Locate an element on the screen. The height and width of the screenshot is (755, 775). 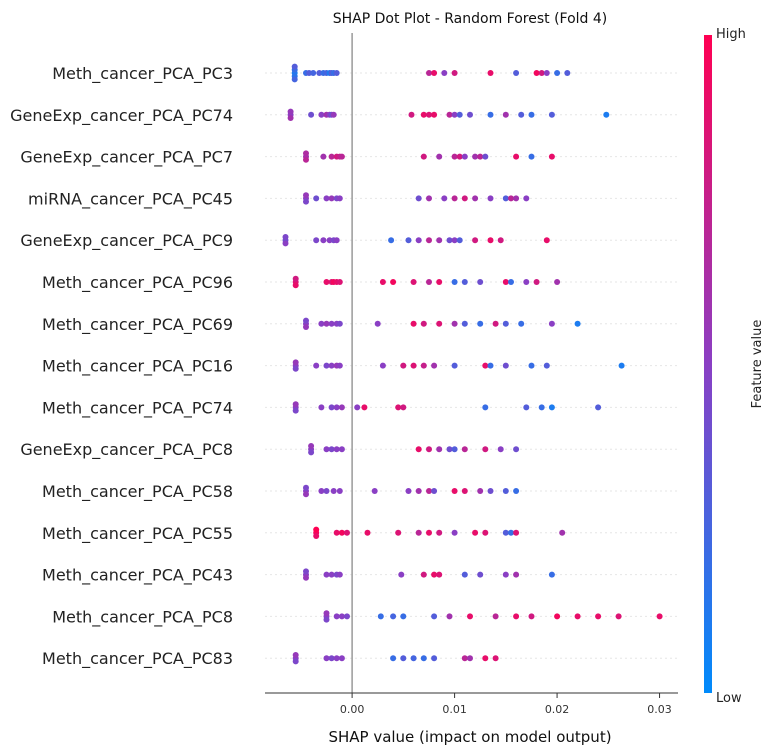
x-tick-label: 0.03 is located at coordinates (659, 709).